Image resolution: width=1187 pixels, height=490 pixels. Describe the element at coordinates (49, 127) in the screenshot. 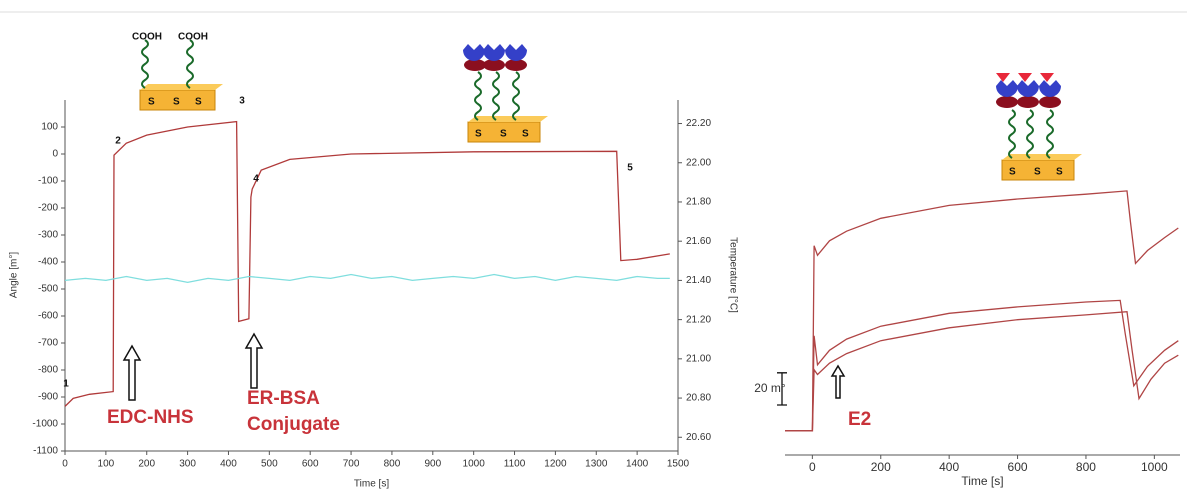

I see `y-tick-label: 100` at that location.